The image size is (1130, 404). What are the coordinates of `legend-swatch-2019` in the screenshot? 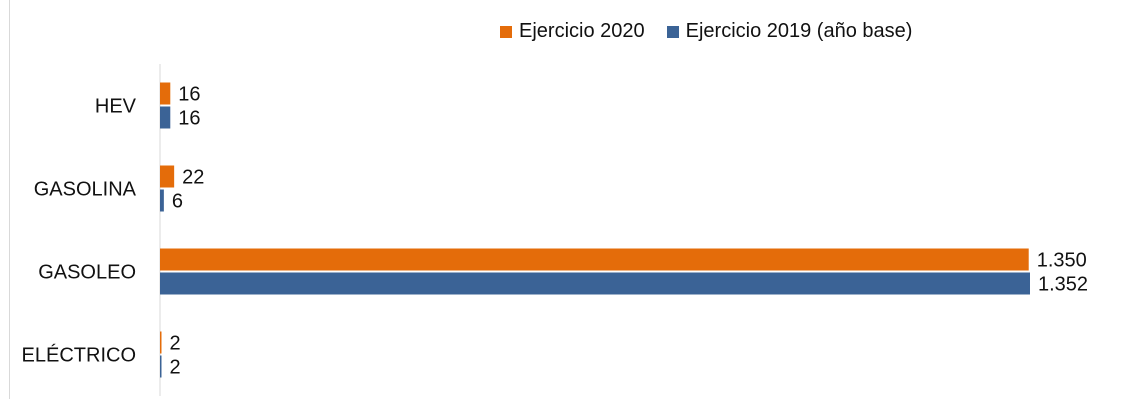 It's located at (672, 31).